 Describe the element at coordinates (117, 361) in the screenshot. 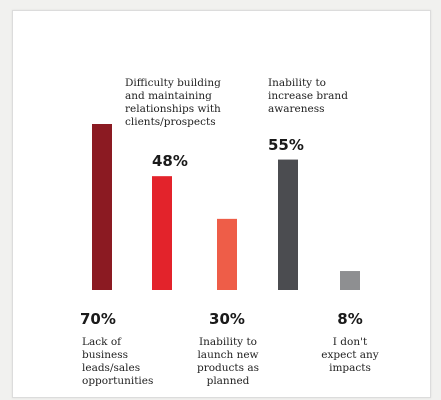

I see `category-label-1: Lack of business leads/sales opportunities` at that location.